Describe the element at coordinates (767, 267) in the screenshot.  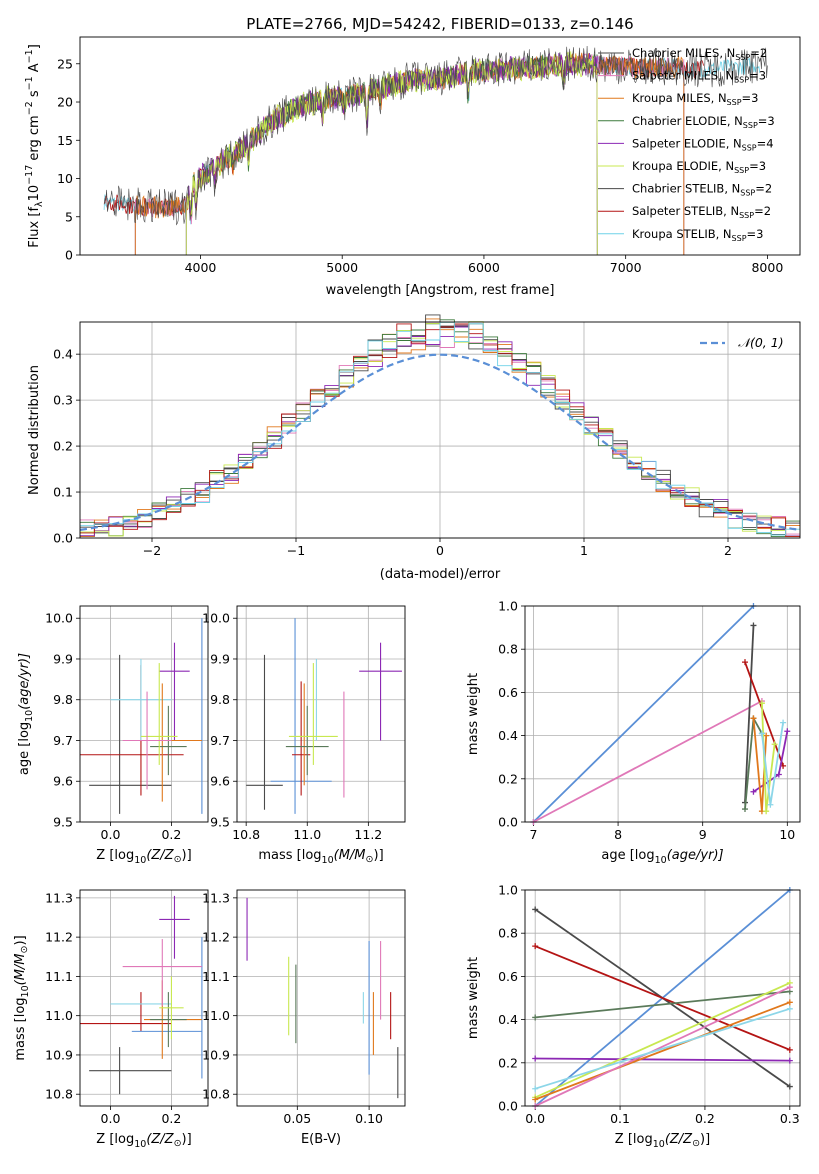
I see `x-tick-label: 8000` at that location.